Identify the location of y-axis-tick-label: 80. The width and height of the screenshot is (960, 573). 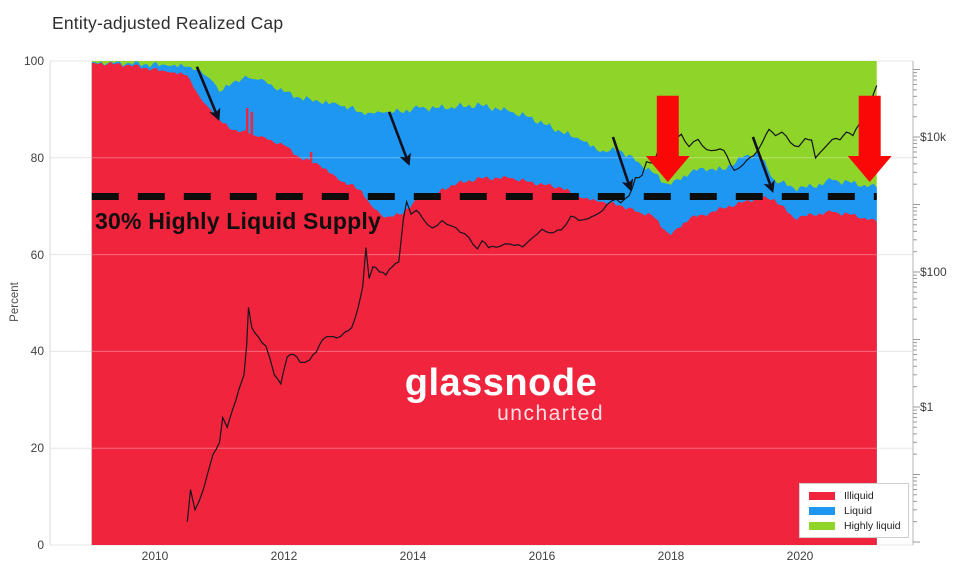
(37, 157).